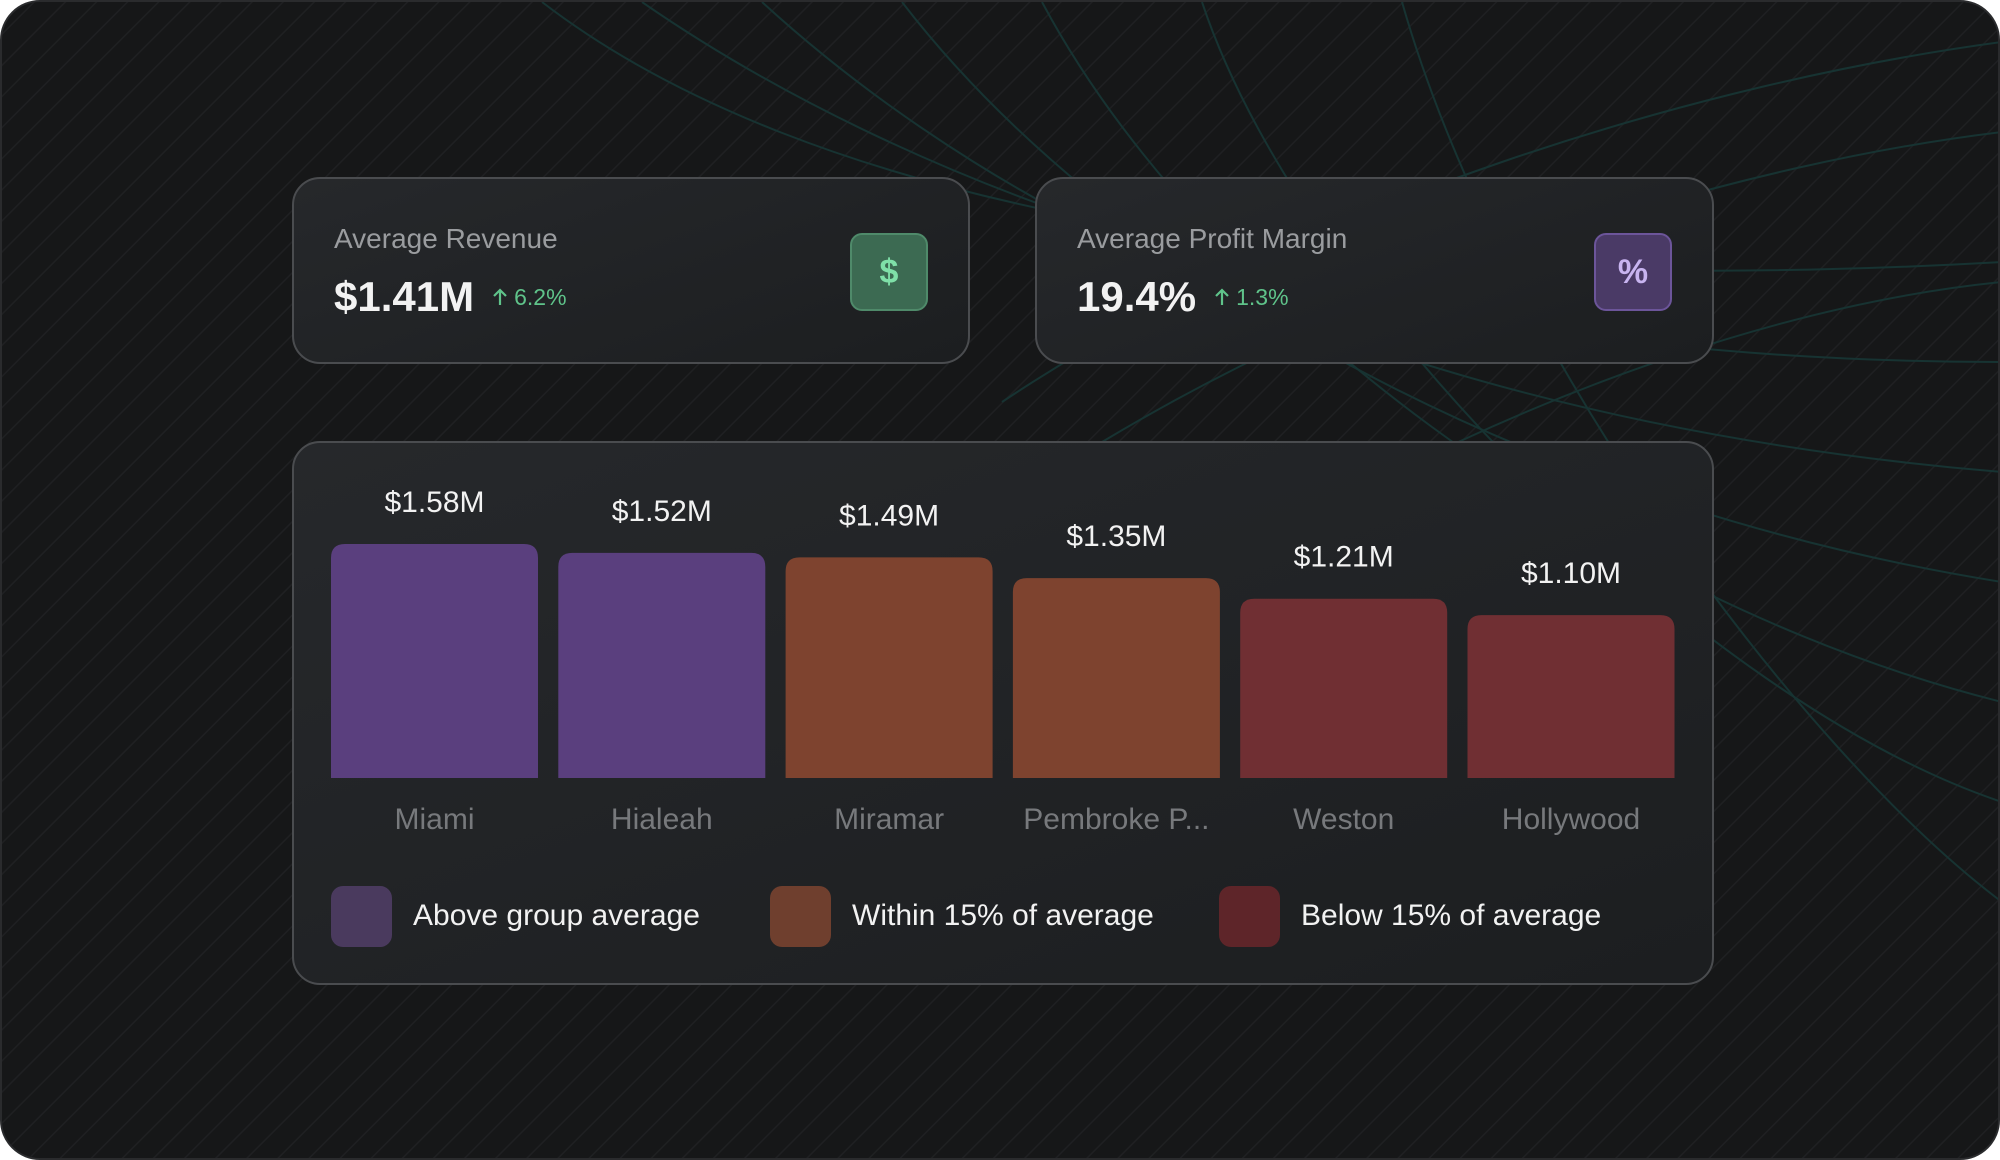 This screenshot has width=2000, height=1160. I want to click on category-label: Miramar, so click(889, 819).